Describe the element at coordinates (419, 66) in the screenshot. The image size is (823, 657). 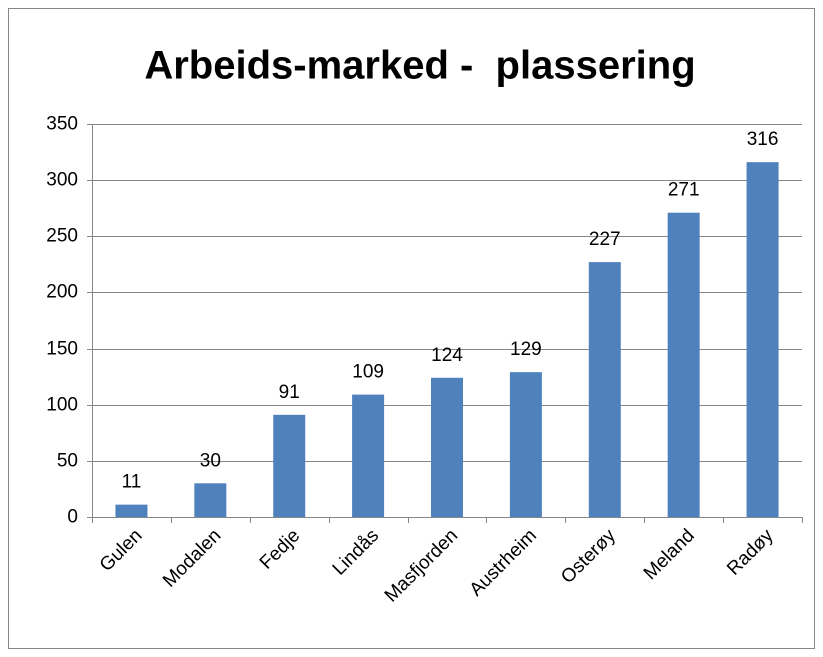
I see `chart-title: Arbeids-marked - plassering` at that location.